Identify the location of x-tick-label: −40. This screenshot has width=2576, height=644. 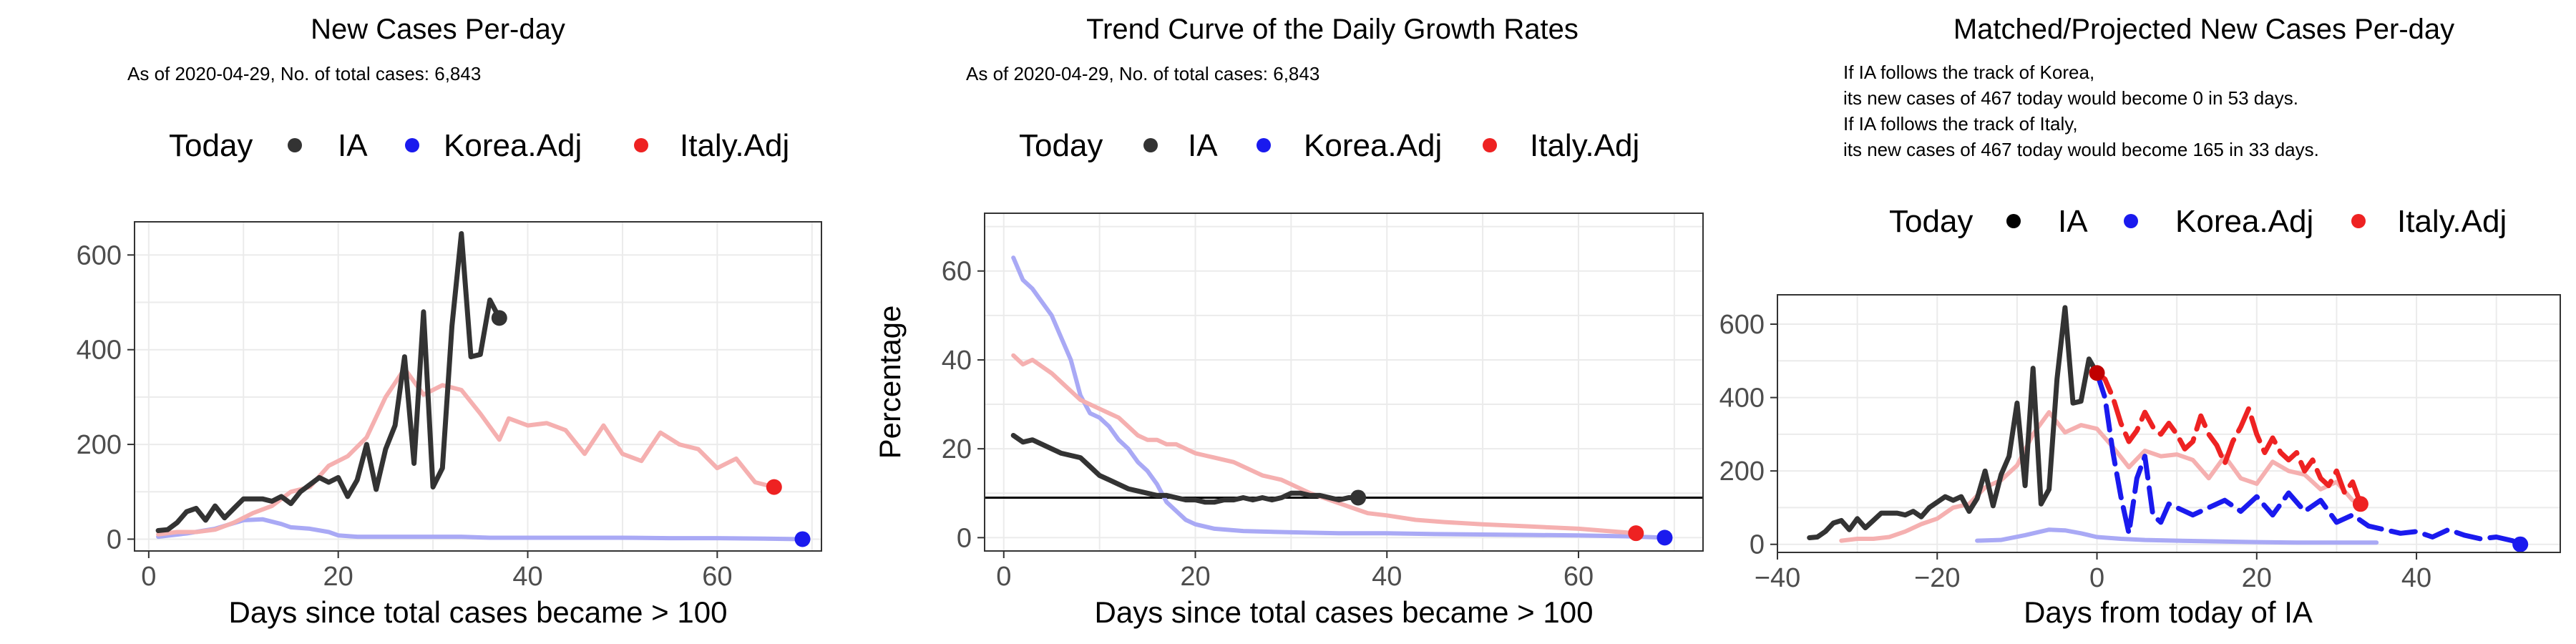
(1777, 578).